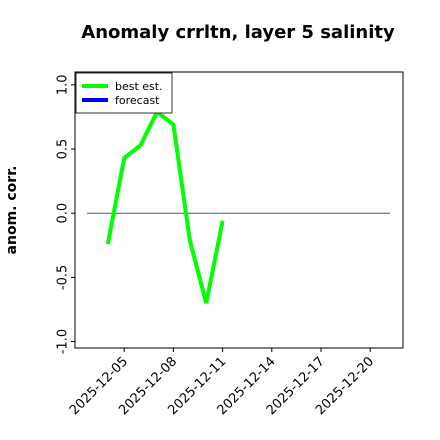 This screenshot has height=440, width=440. Describe the element at coordinates (63, 277) in the screenshot. I see `y-tick-label: -0.5` at that location.